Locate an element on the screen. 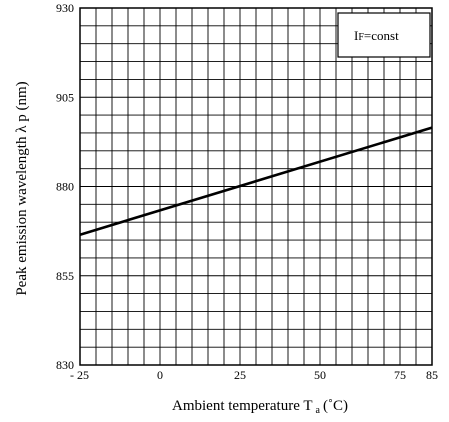  x-tick-labels: - 25 0 25 50 75 85 is located at coordinates (254, 375).